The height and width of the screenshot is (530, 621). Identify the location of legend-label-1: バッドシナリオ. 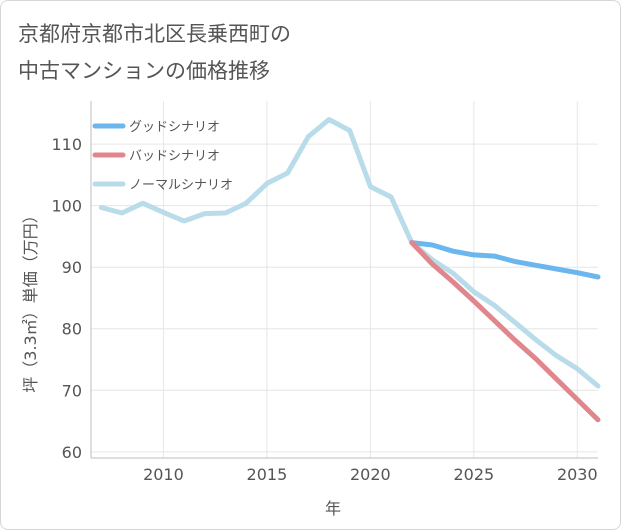
(174, 156).